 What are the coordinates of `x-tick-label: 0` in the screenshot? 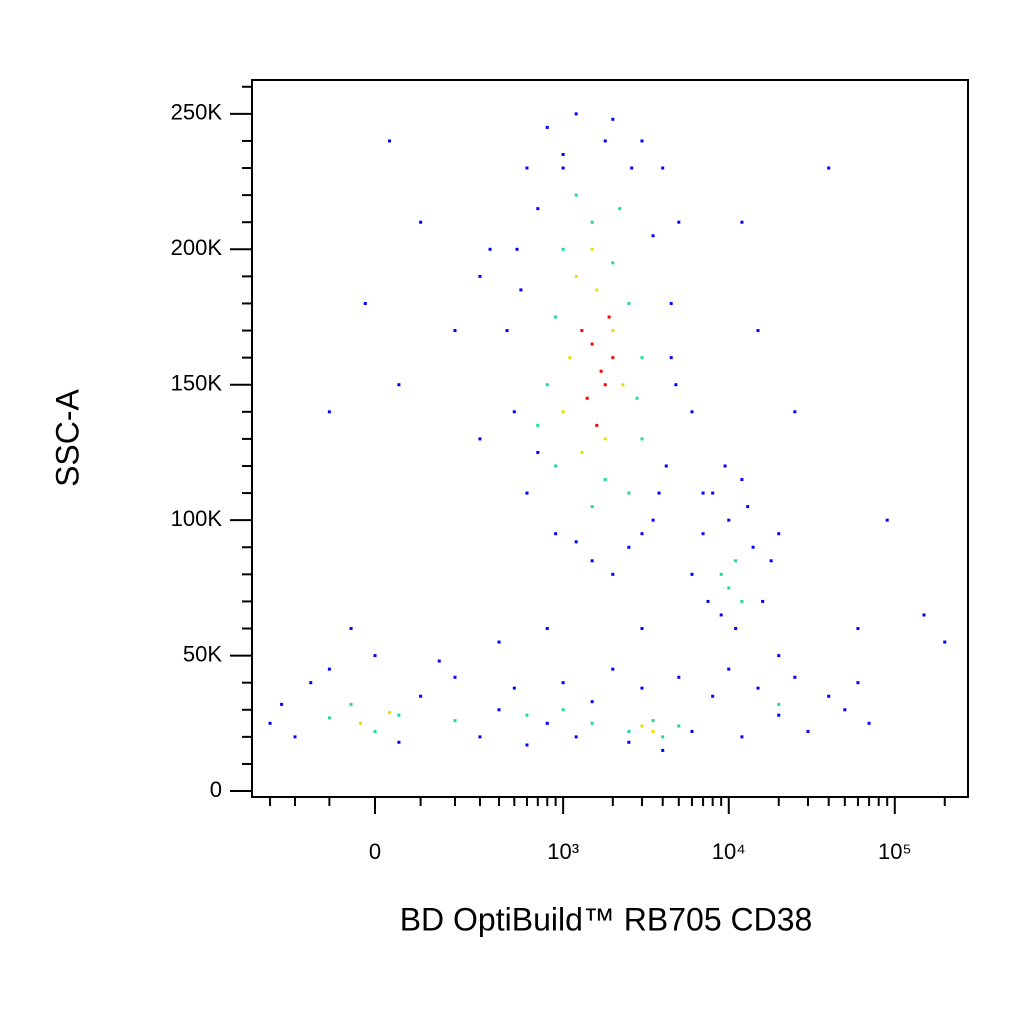 It's located at (375, 851).